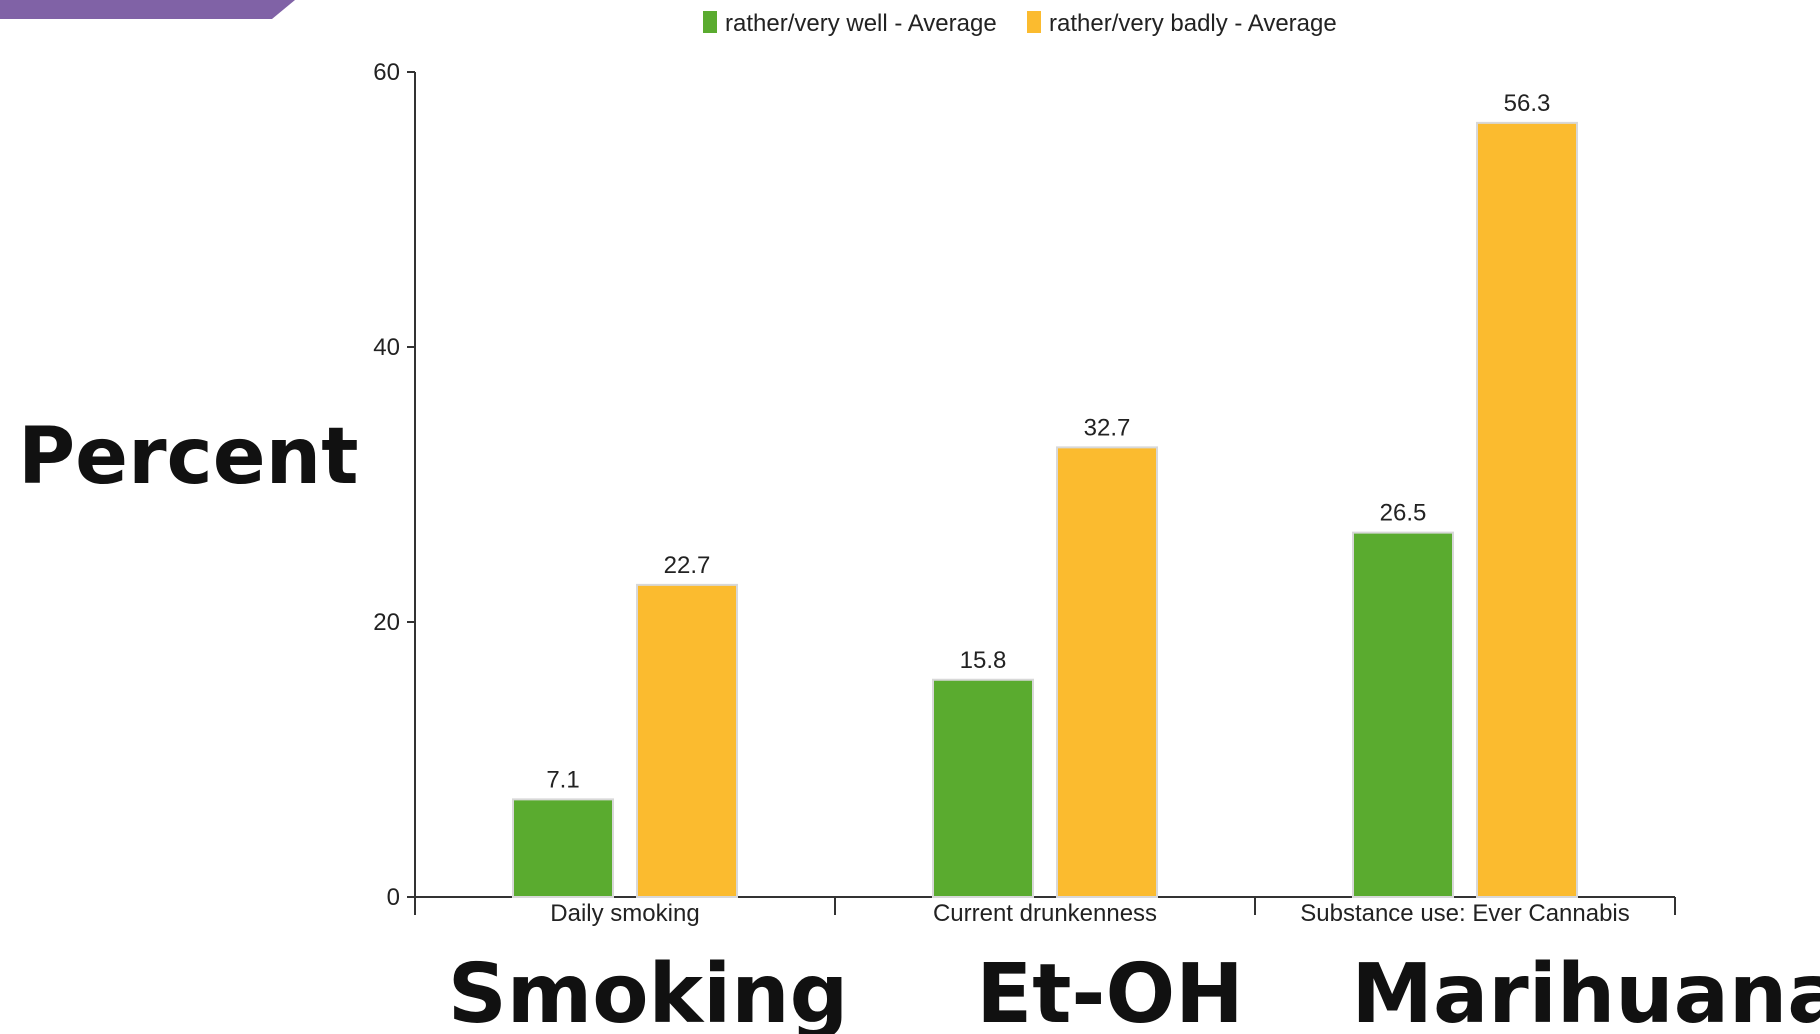 The width and height of the screenshot is (1820, 1034). What do you see at coordinates (710, 22) in the screenshot?
I see `legend-swatch-well` at bounding box center [710, 22].